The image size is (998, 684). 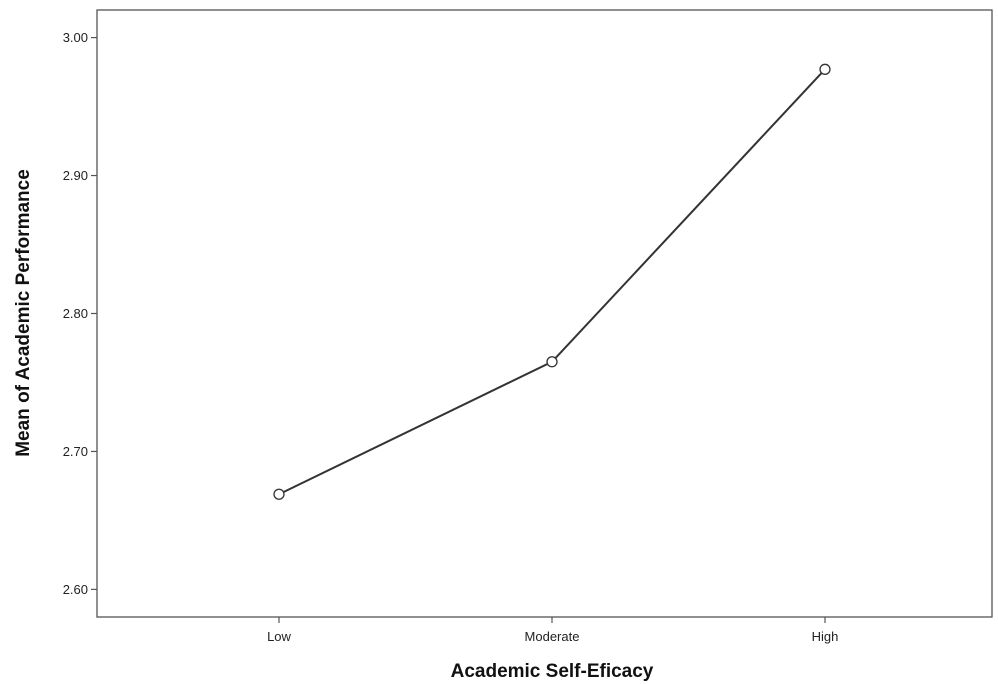 What do you see at coordinates (75, 37) in the screenshot?
I see `y-tick-label: 3.00` at bounding box center [75, 37].